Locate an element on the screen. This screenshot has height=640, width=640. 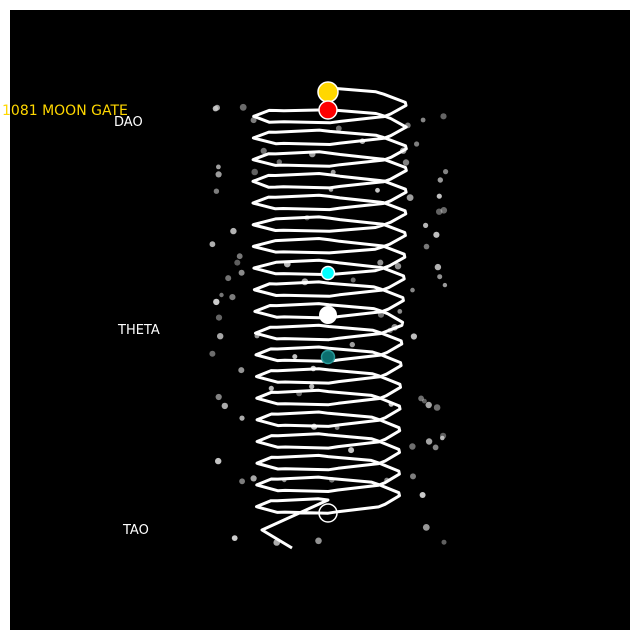
hollow-marker is located at coordinates (328, 513).